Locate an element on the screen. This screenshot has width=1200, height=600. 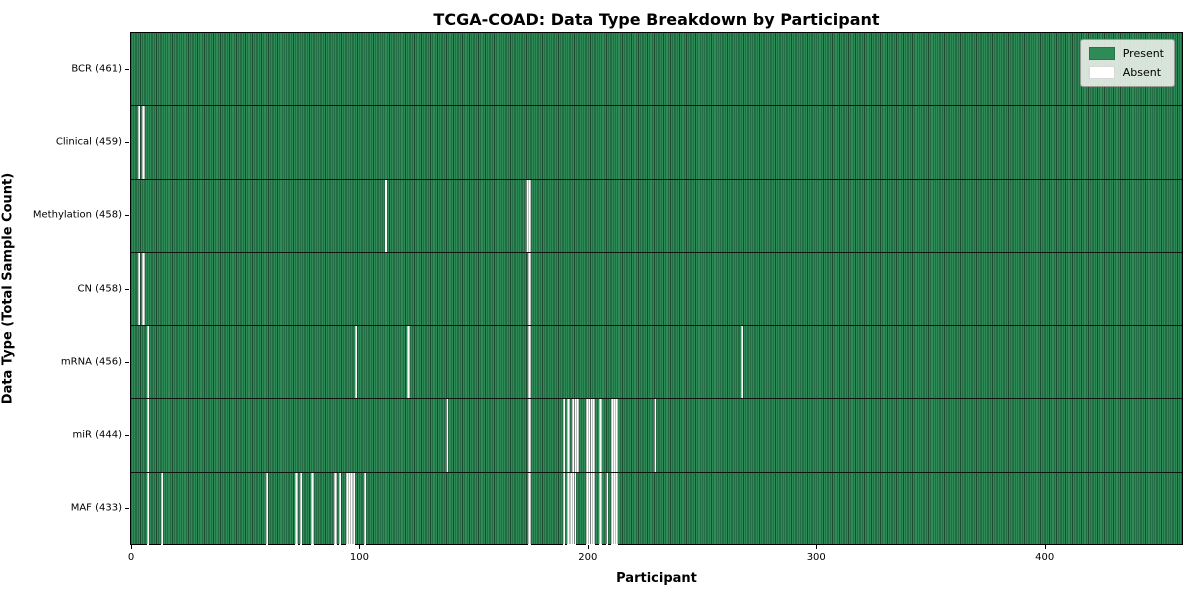
x-tick-label: 0 is located at coordinates (131, 557).